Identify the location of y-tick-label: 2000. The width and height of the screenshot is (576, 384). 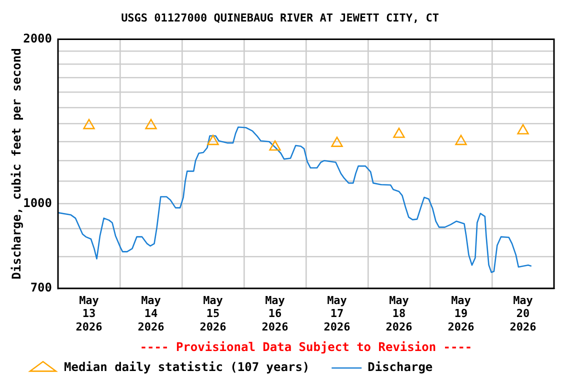
(37, 38).